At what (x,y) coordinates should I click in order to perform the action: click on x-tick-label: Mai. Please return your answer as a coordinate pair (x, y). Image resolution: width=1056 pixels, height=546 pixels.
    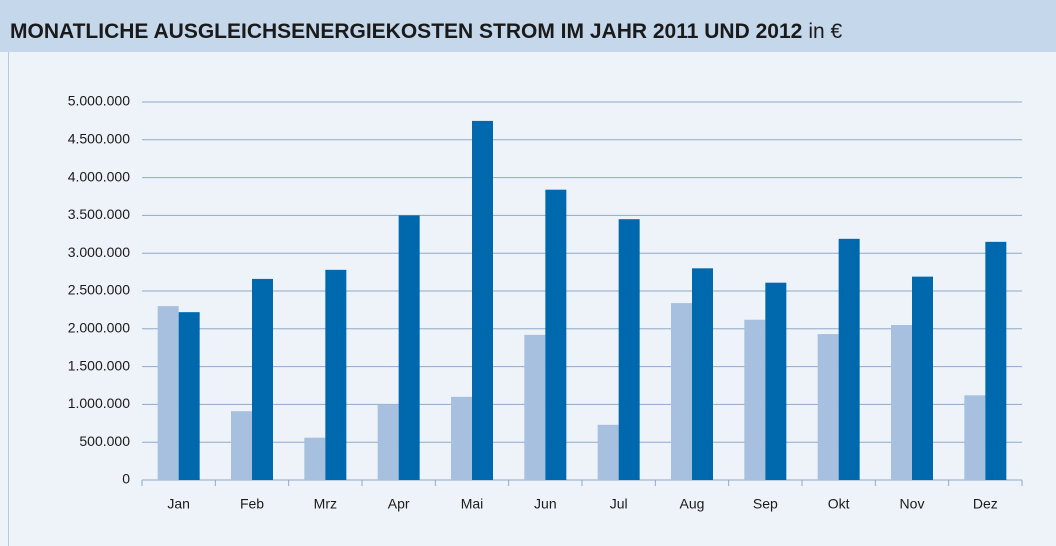
    Looking at the image, I should click on (472, 504).